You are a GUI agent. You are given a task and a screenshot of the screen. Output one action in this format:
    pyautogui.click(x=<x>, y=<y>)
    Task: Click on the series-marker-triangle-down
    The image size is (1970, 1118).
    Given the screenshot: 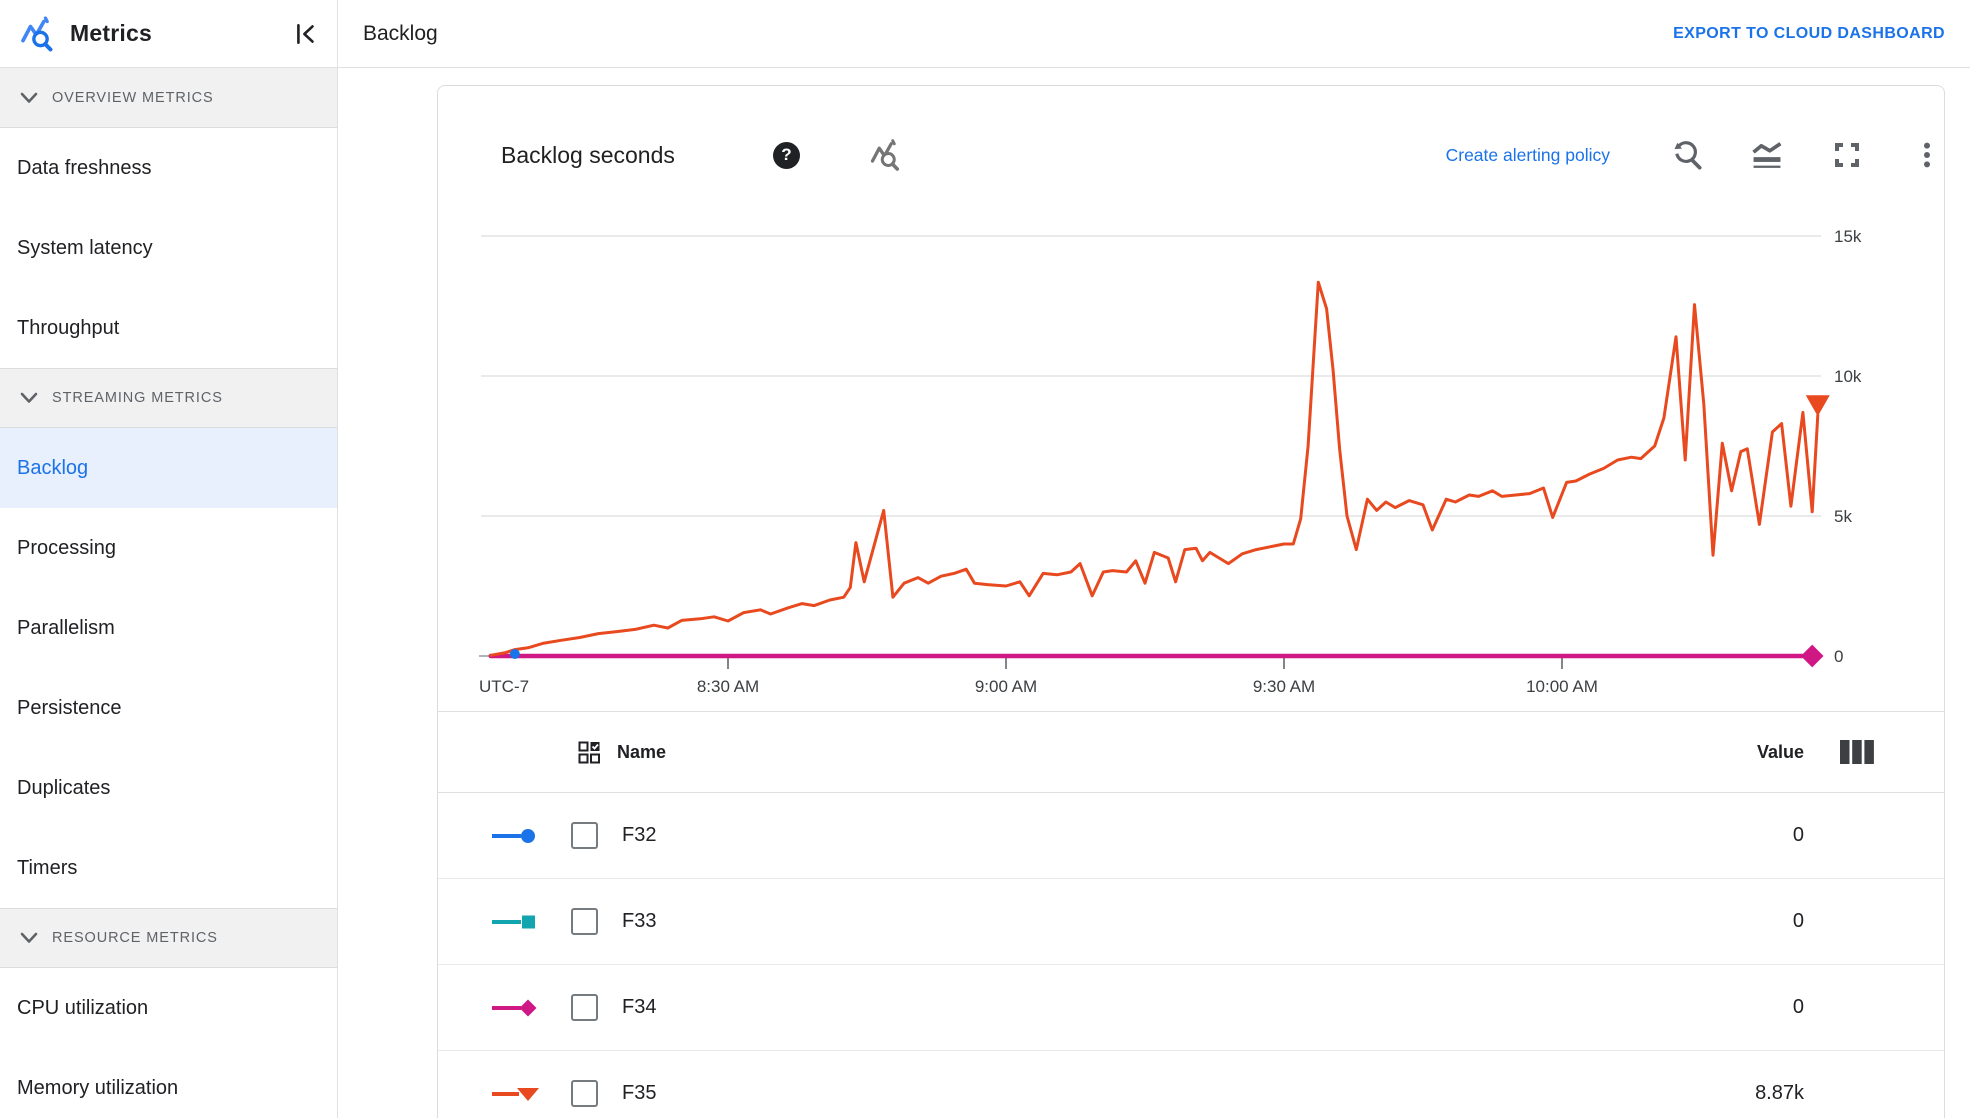 What is the action you would take?
    pyautogui.click(x=515, y=1094)
    